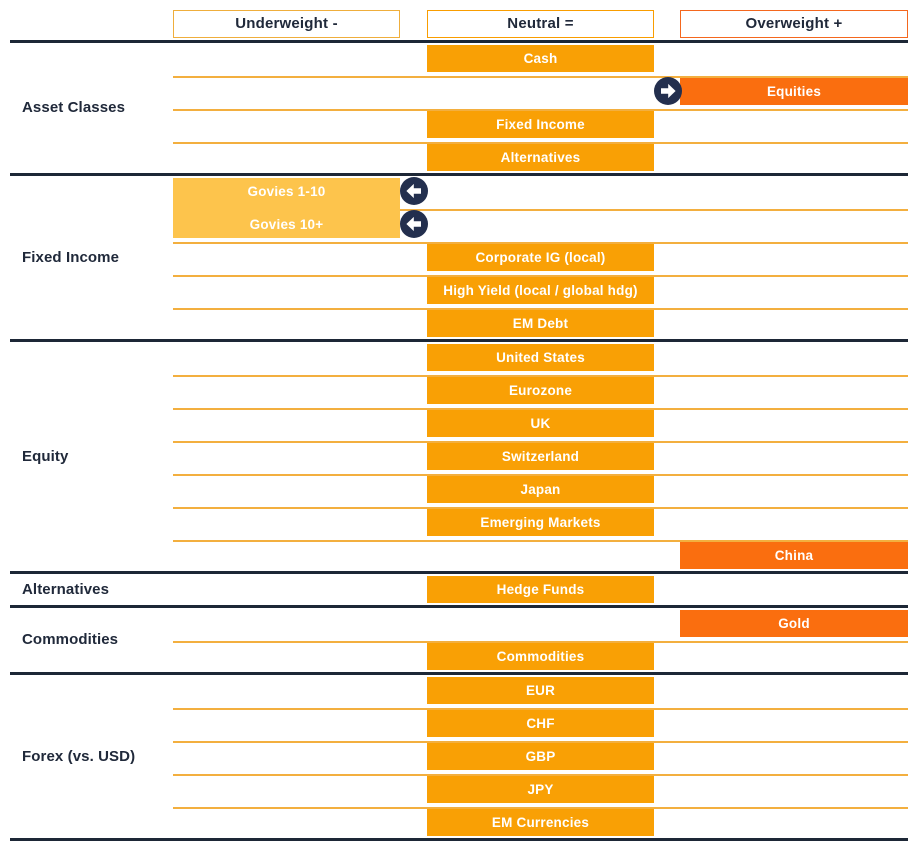 This screenshot has height=842, width=914. I want to click on allocation-bar-commodities: Commodities, so click(540, 656).